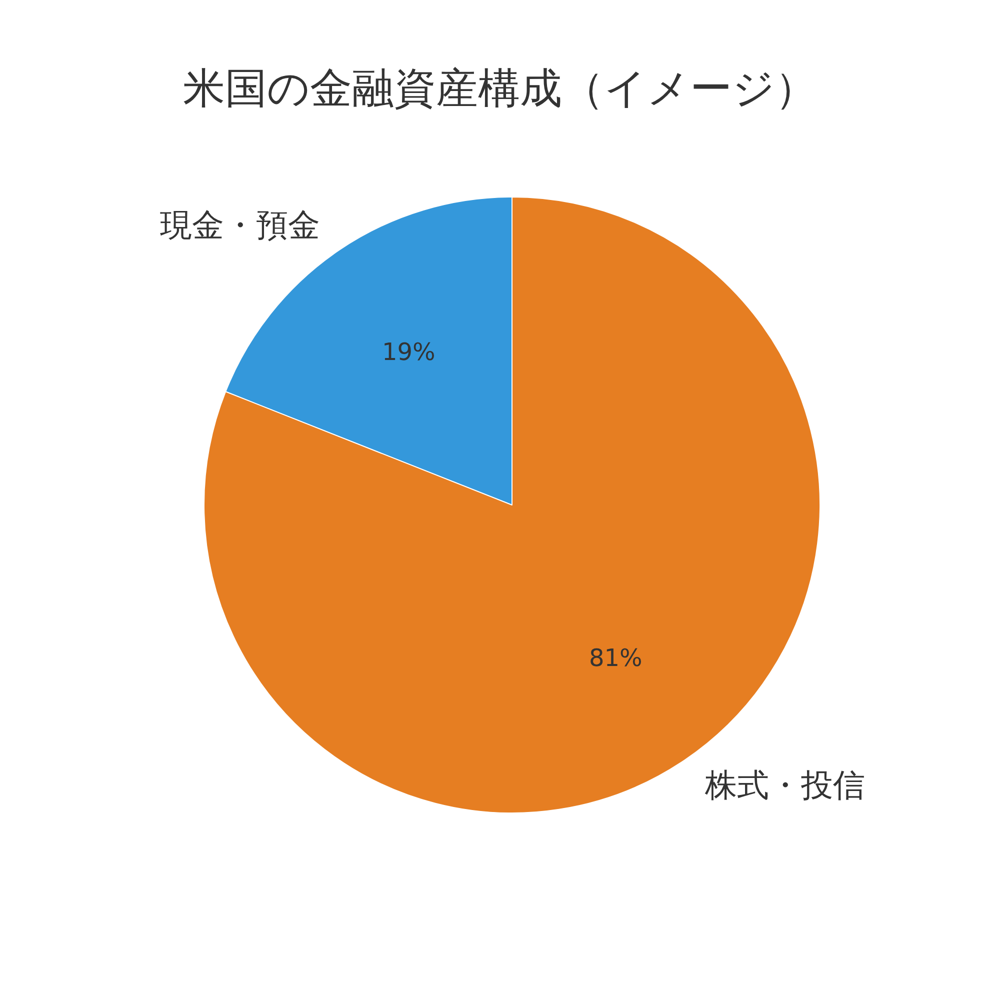  Describe the element at coordinates (500, 88) in the screenshot. I see `chart-title: 米国の金融資産構成（イメージ）` at that location.